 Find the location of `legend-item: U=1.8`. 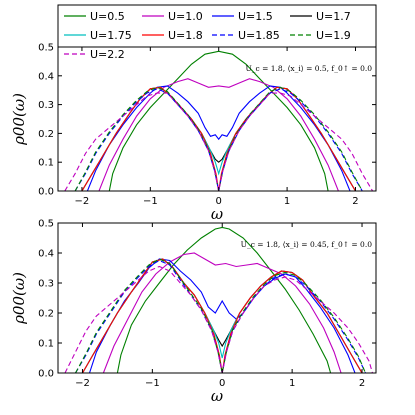

legend-item: U=1.8 is located at coordinates (172, 35).